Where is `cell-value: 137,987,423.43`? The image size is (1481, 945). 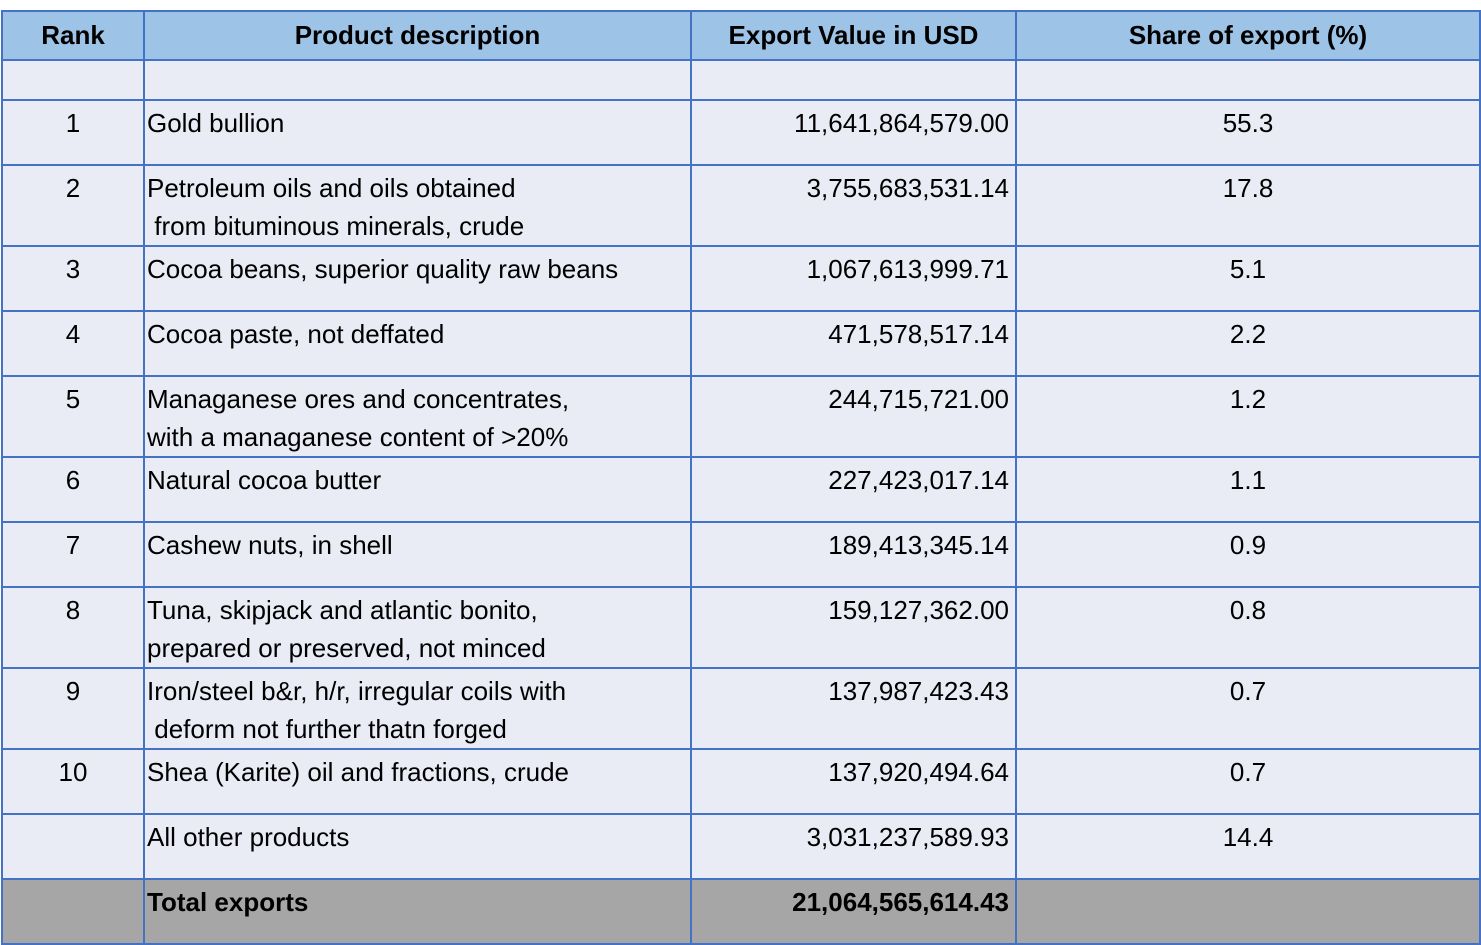 cell-value: 137,987,423.43 is located at coordinates (853, 708).